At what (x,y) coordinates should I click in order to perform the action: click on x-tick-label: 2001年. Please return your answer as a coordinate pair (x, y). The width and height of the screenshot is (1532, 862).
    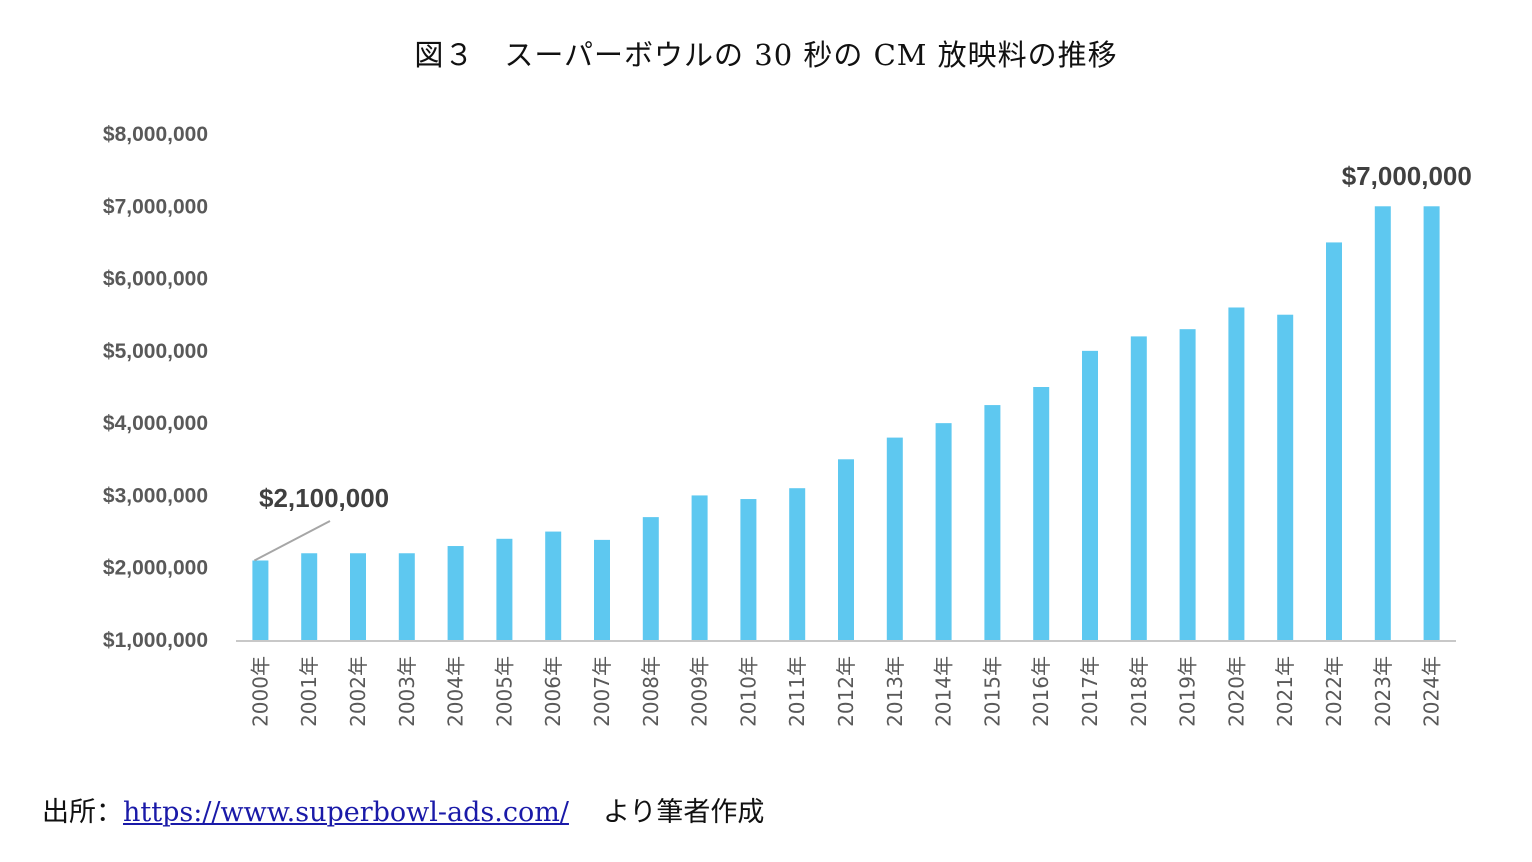
    Looking at the image, I should click on (309, 691).